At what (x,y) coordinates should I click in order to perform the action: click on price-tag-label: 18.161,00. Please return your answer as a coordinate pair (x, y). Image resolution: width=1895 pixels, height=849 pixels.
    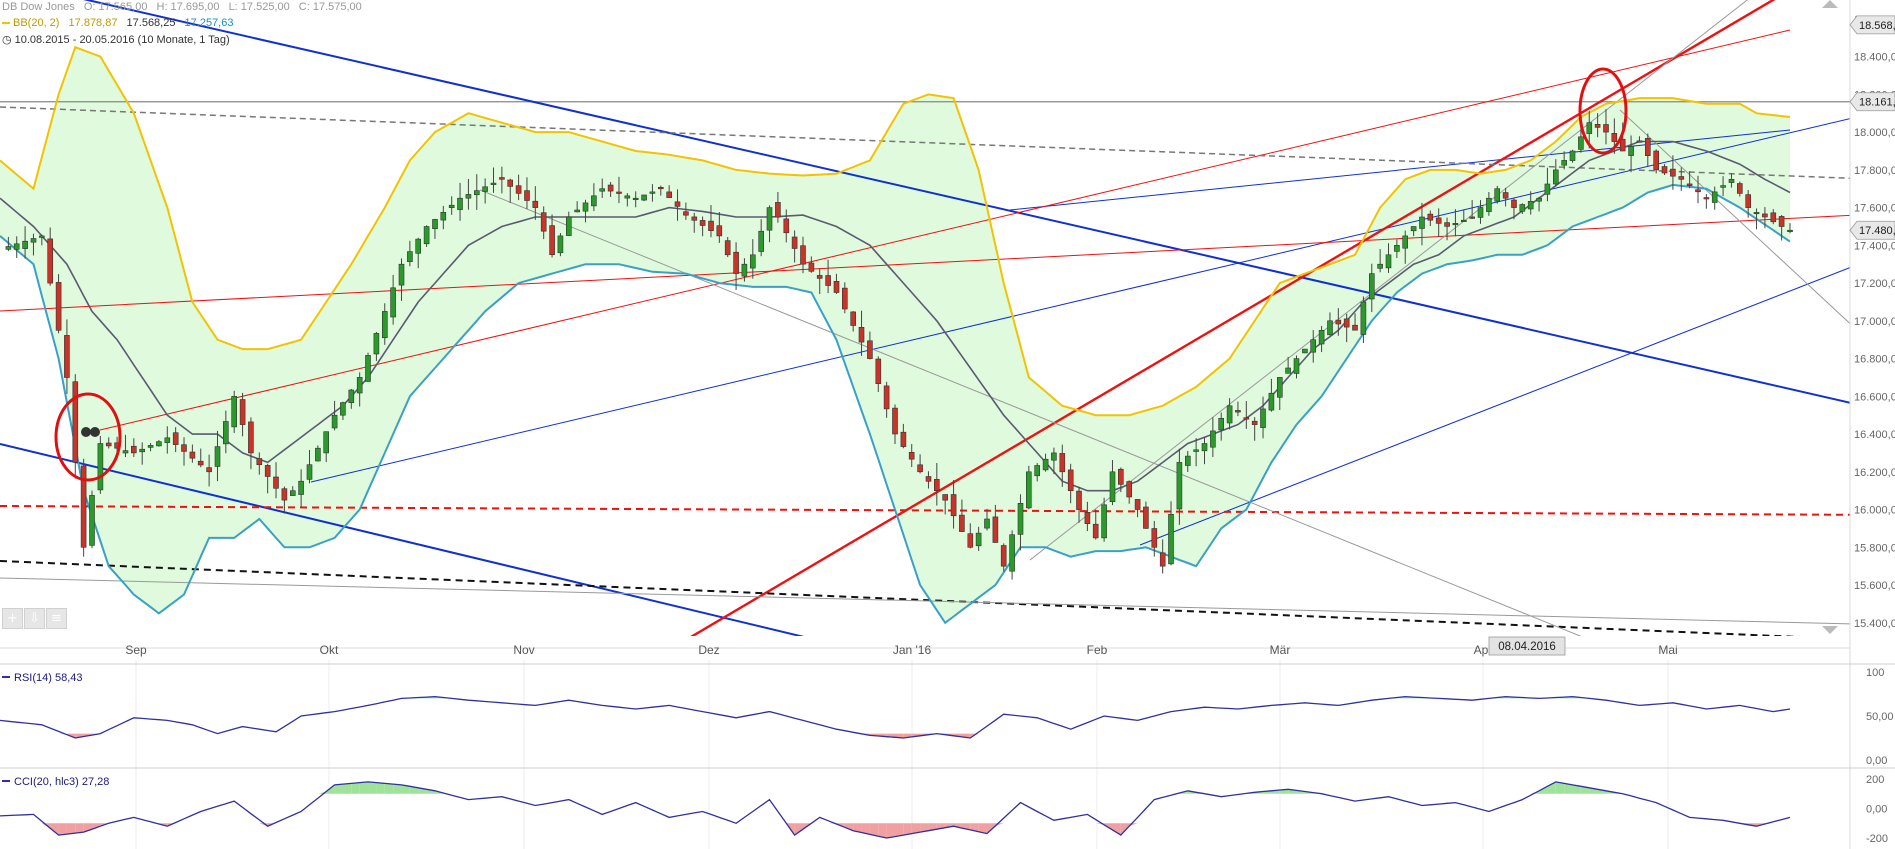
    Looking at the image, I should click on (1877, 103).